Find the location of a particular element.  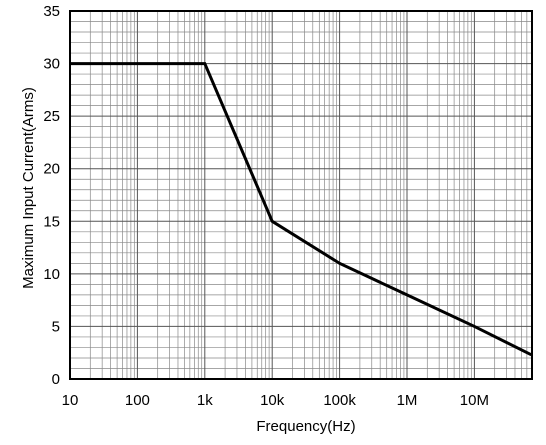

y-tick-label: 10 is located at coordinates (51, 274).